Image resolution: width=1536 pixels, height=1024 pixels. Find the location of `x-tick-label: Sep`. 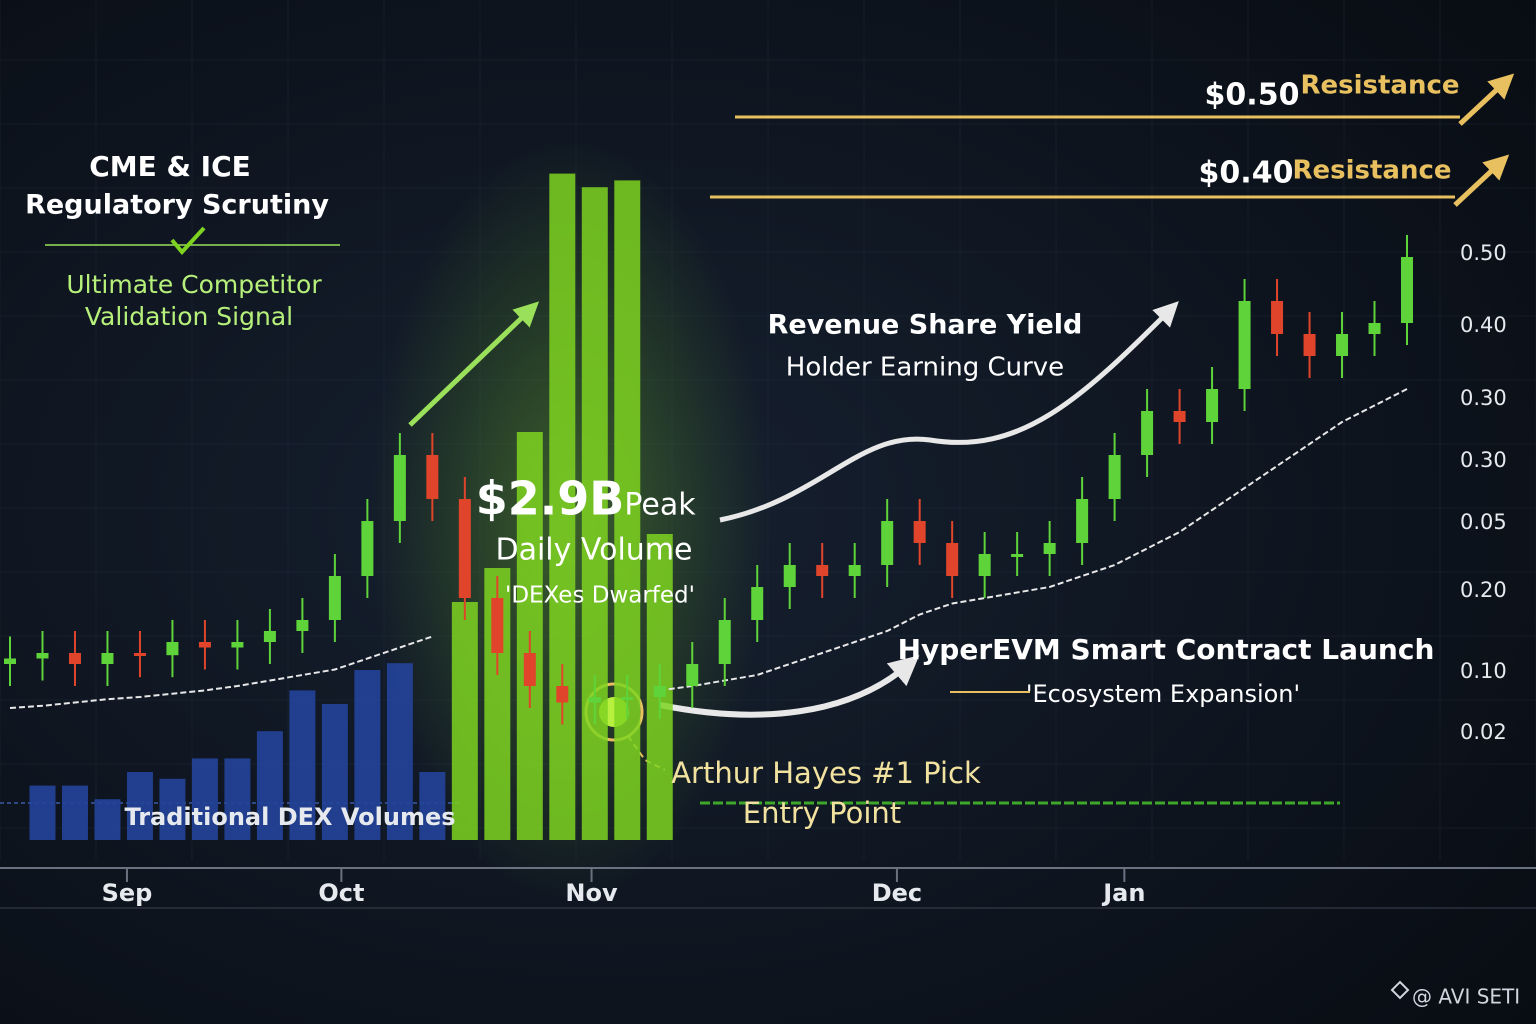

x-tick-label: Sep is located at coordinates (127, 893).